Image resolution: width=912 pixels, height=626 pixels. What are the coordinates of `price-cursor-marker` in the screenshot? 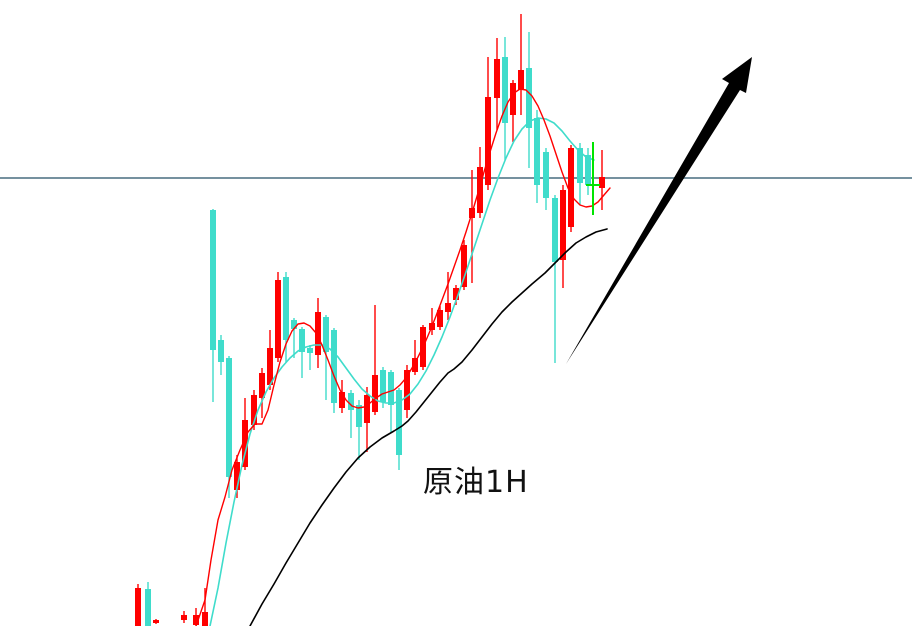 It's located at (593, 178).